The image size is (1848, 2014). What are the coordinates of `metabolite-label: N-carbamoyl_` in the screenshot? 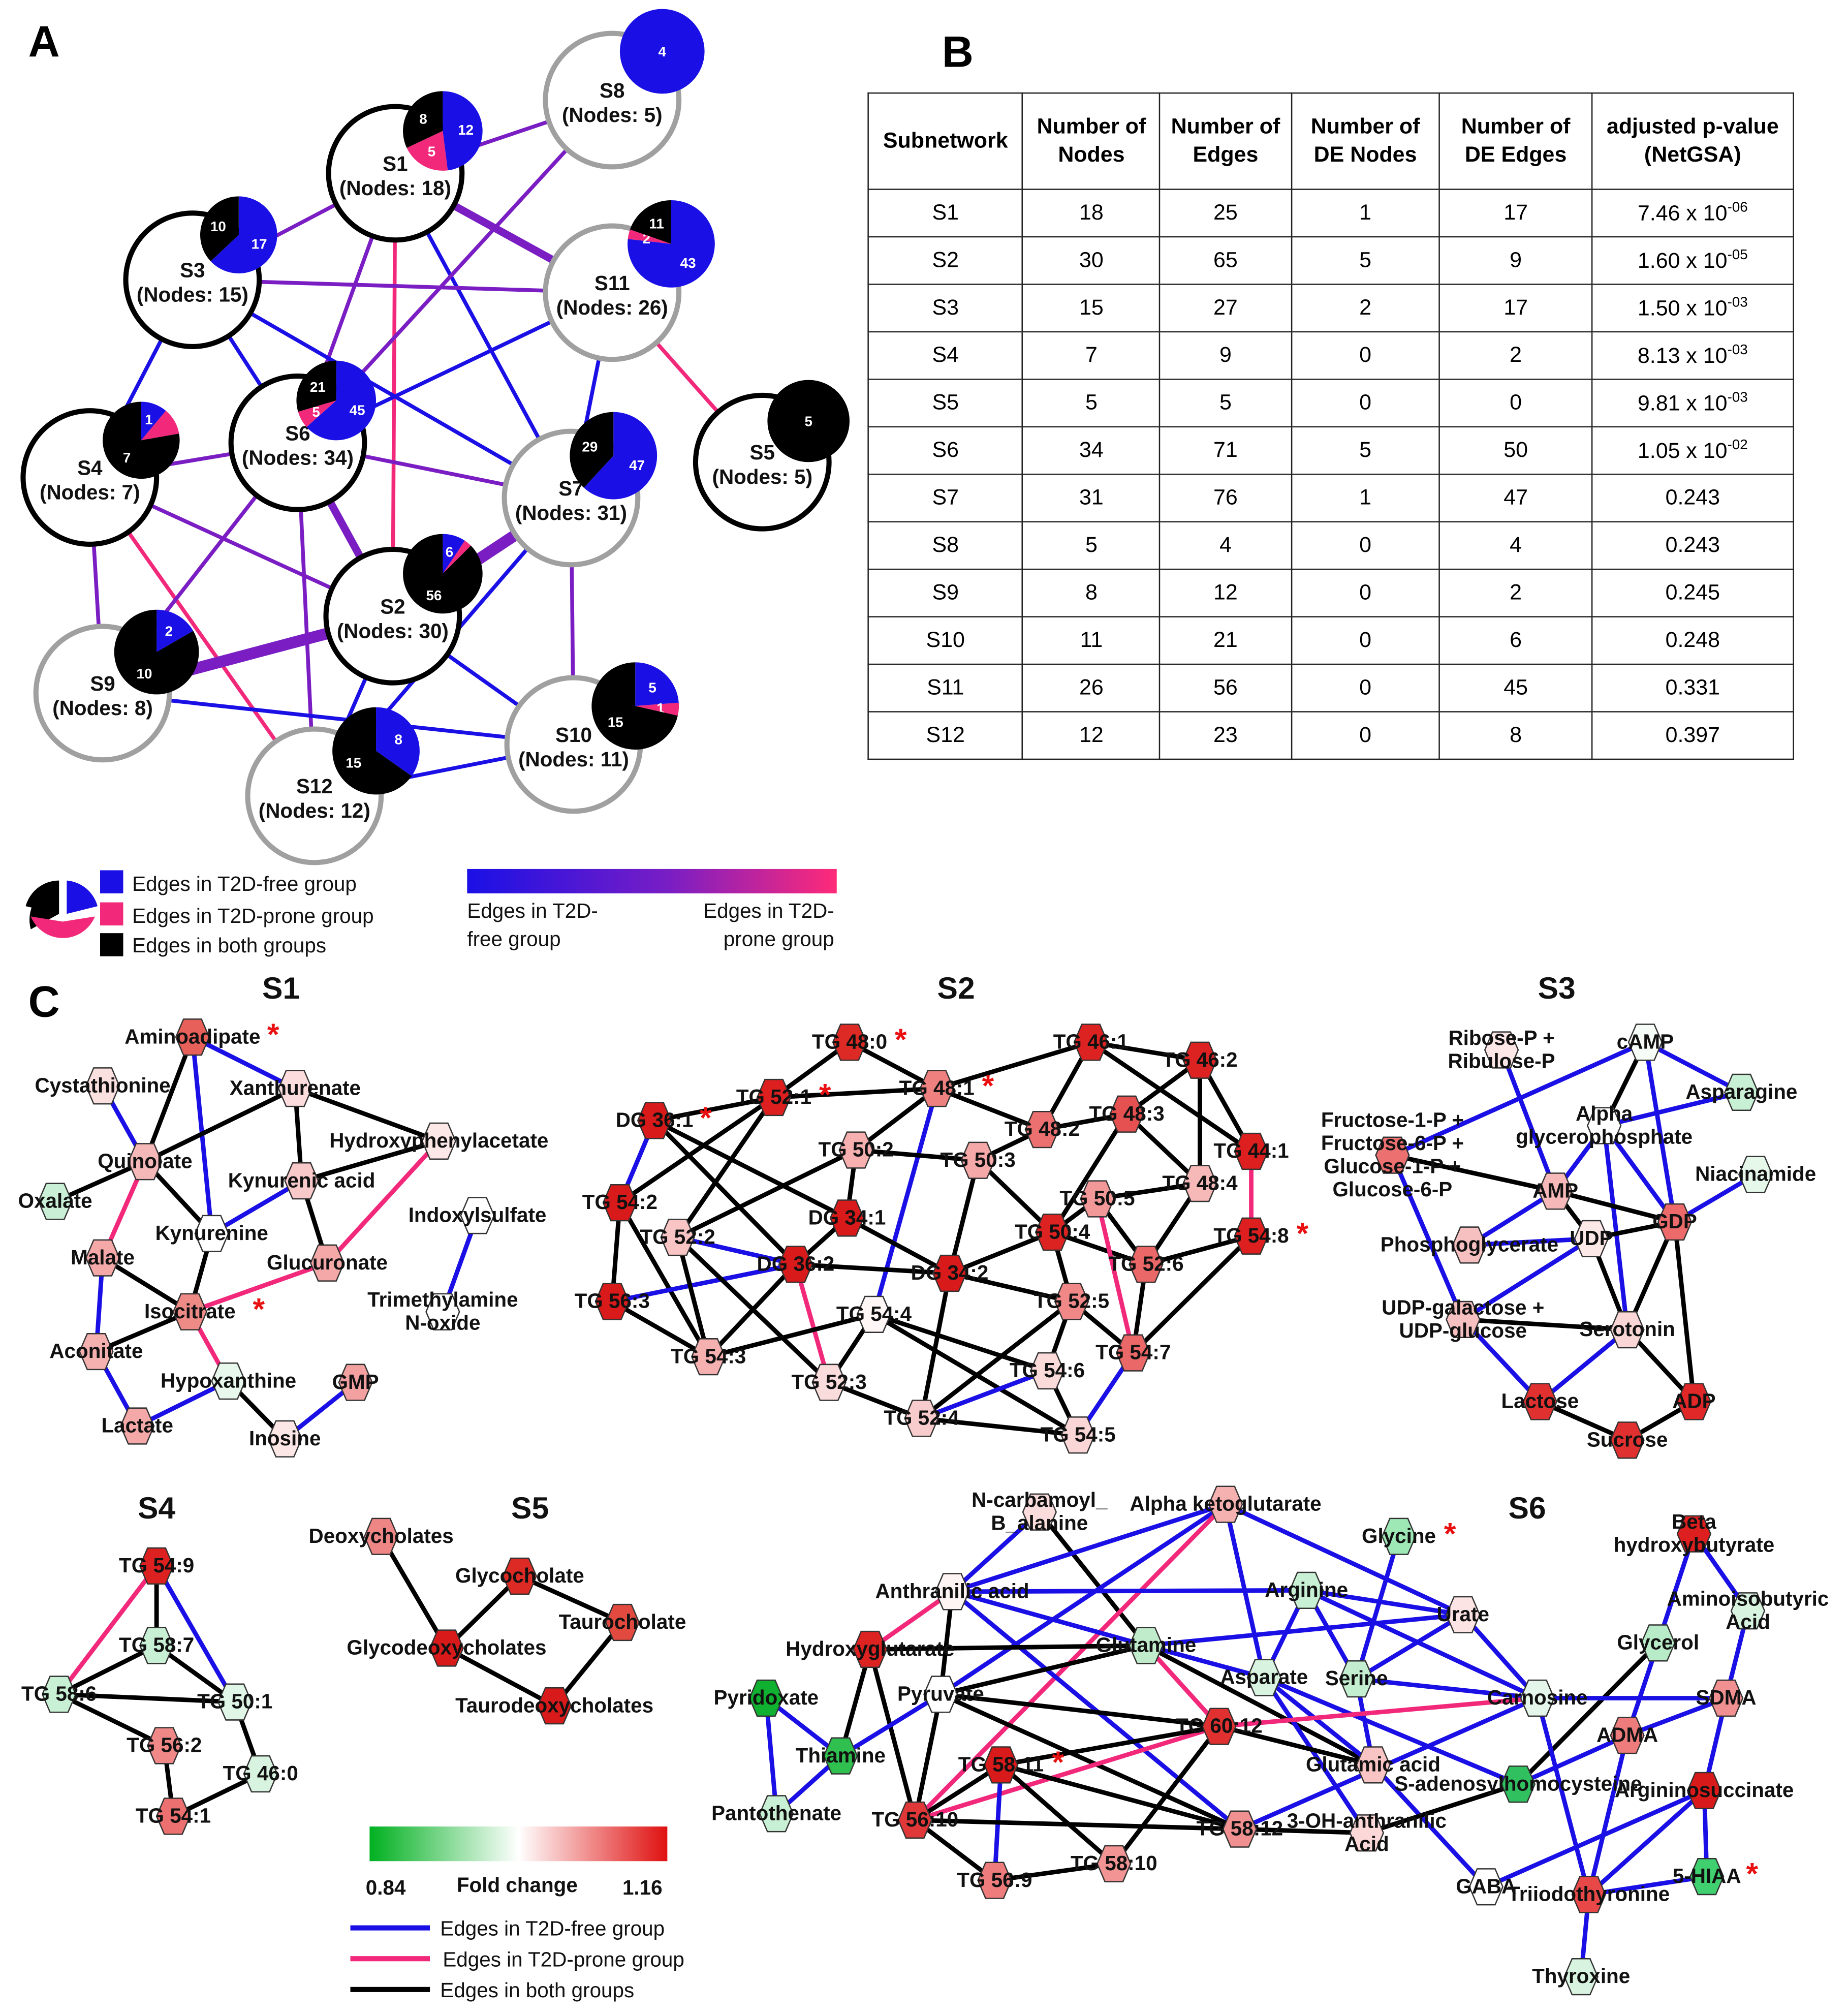 It's located at (1040, 1500).